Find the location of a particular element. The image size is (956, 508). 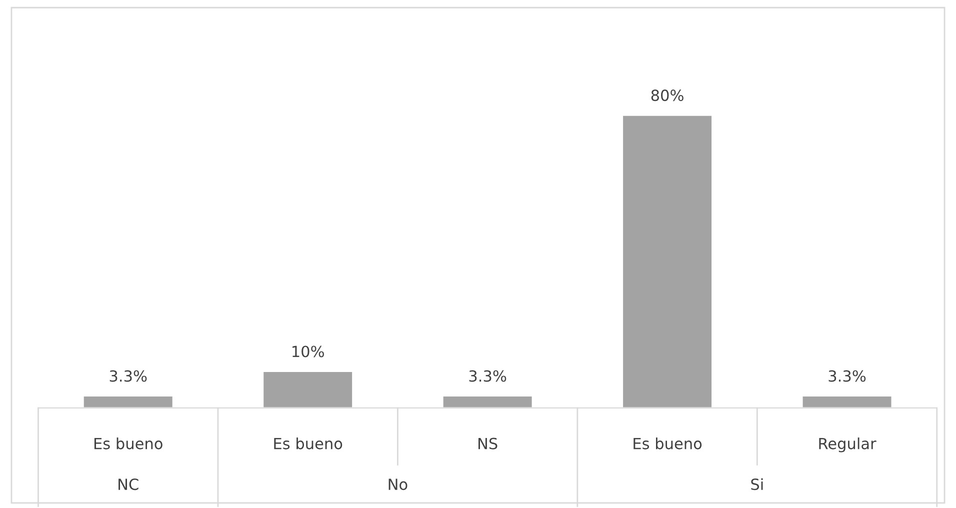

text: NC is located at coordinates (128, 484).